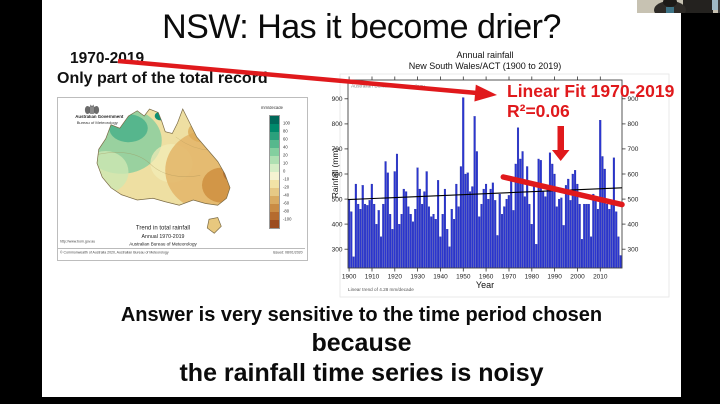 The height and width of the screenshot is (404, 720). What do you see at coordinates (499, 231) in the screenshot?
I see `bar-1966` at bounding box center [499, 231].